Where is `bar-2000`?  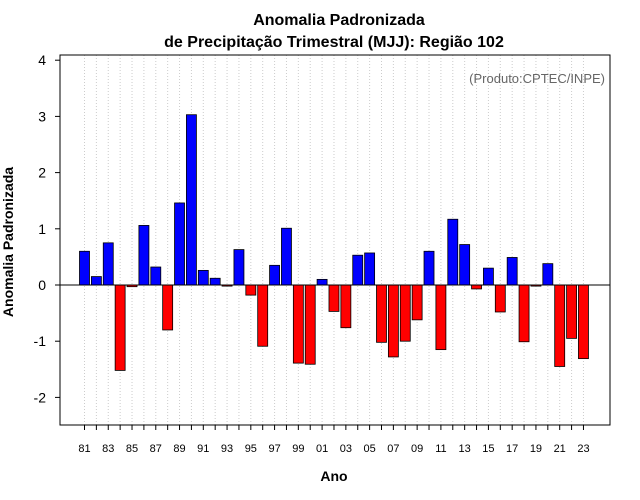 bar-2000 is located at coordinates (310, 324).